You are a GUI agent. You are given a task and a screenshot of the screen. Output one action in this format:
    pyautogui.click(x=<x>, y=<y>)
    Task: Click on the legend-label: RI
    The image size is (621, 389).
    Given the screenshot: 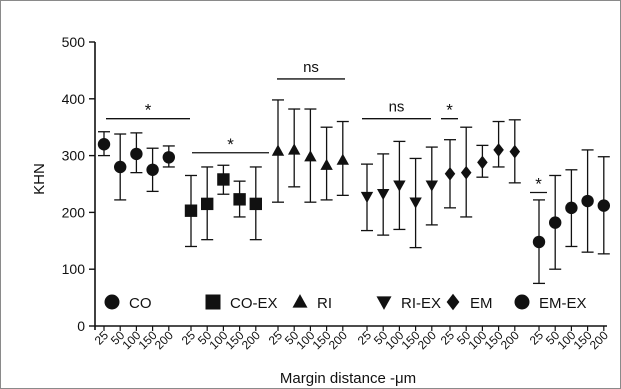 What is the action you would take?
    pyautogui.click(x=324, y=303)
    